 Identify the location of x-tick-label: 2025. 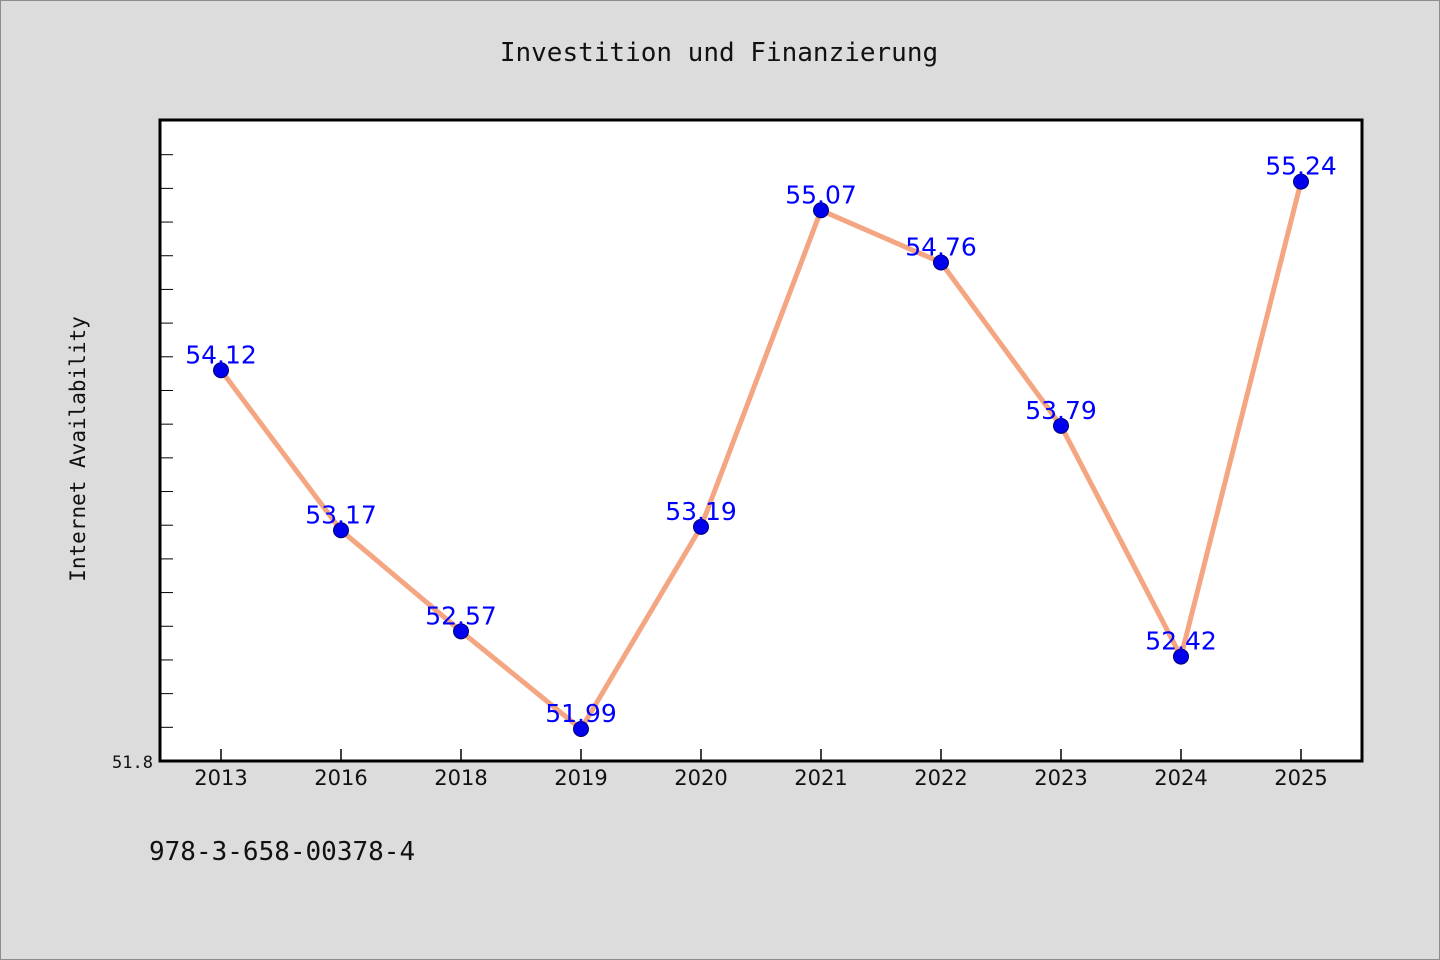
(1300, 778).